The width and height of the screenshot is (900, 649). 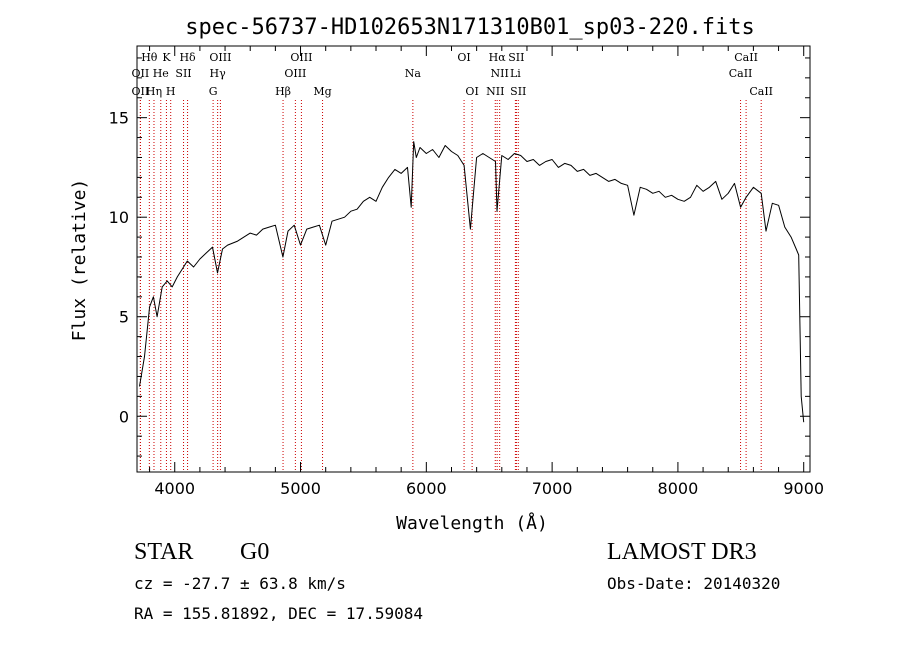 I want to click on y-tick-label: 10, so click(x=119, y=217).